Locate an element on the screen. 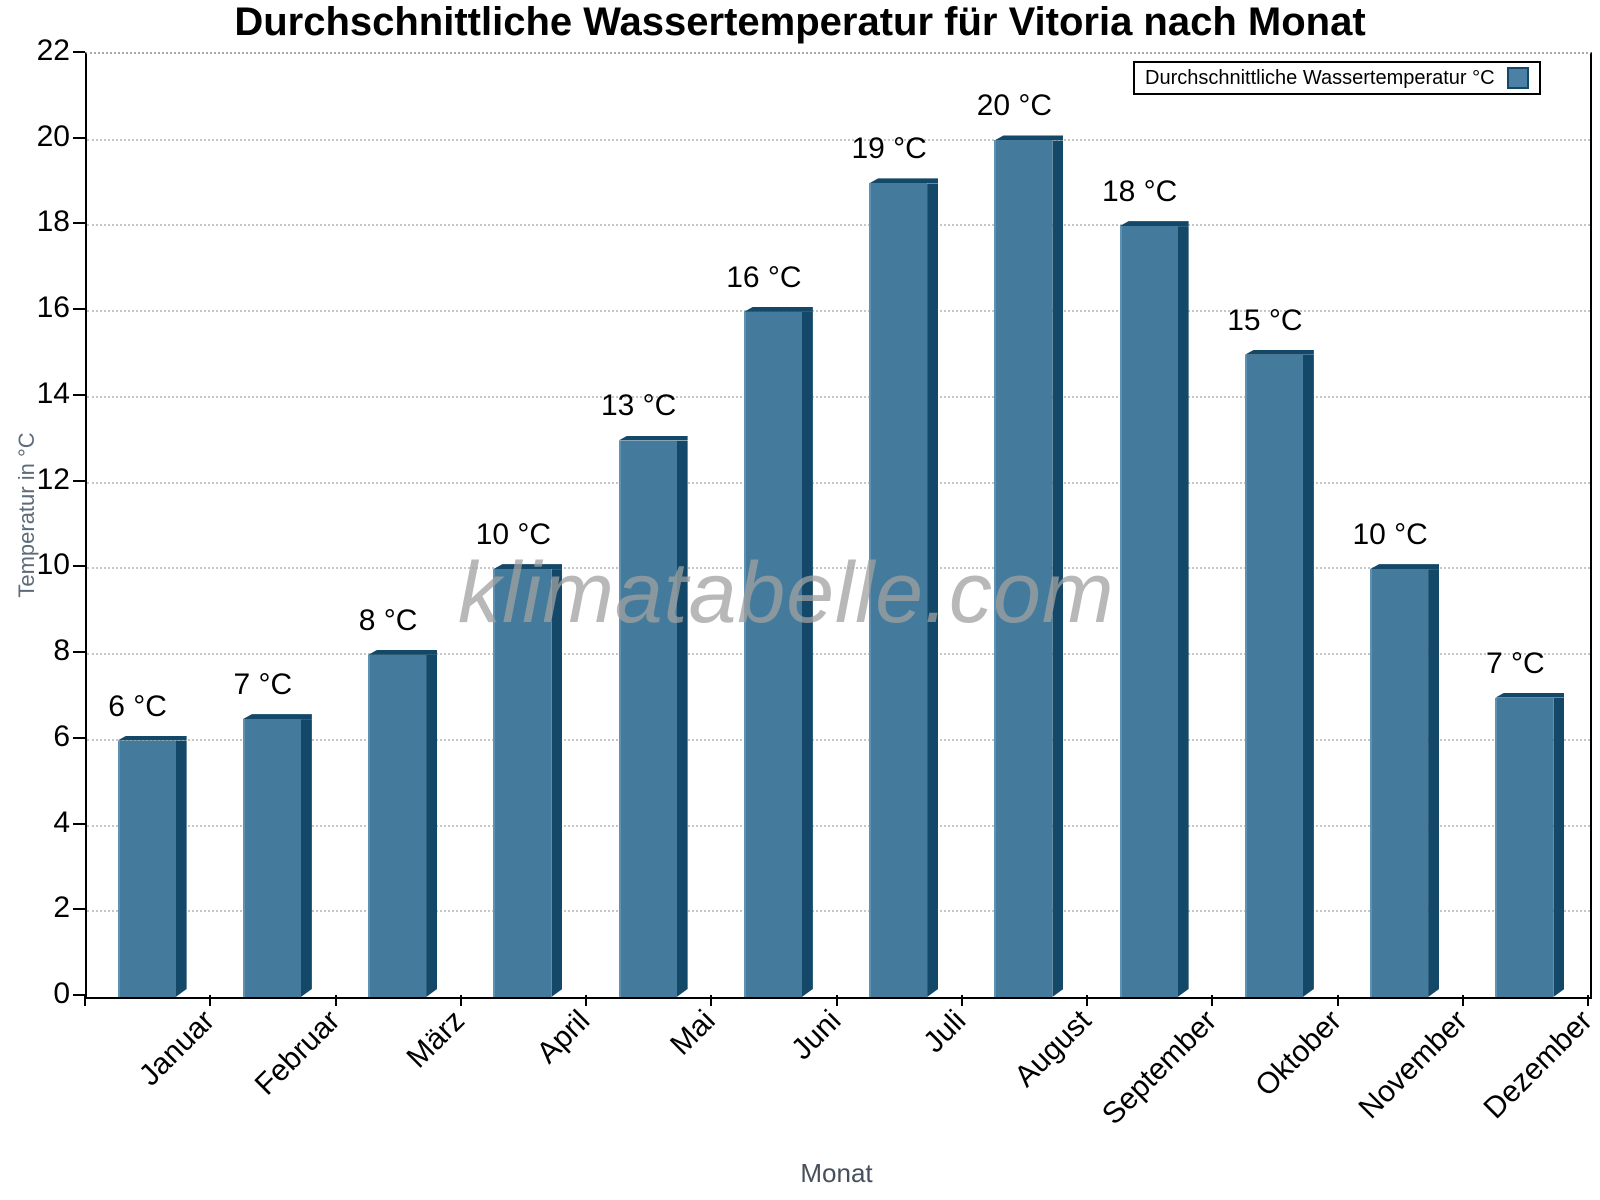  y-tick-label: 6 is located at coordinates (61, 736).